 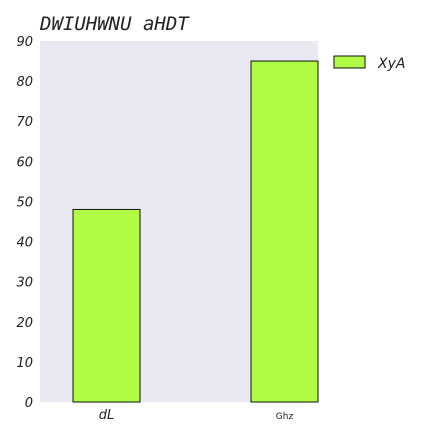 I want to click on bar-Ghz, so click(x=284, y=231).